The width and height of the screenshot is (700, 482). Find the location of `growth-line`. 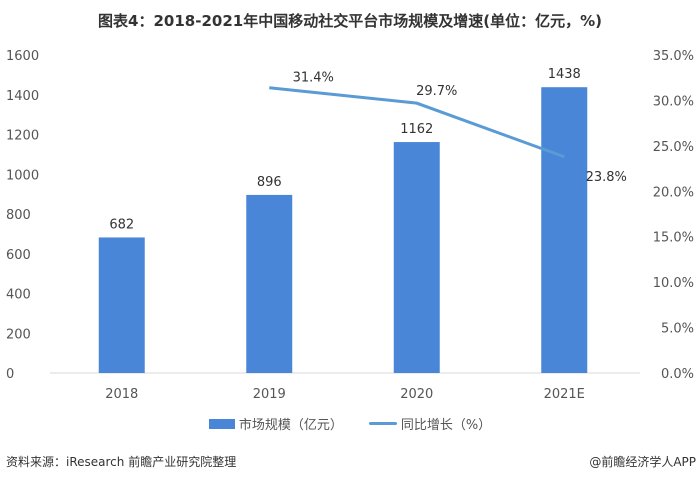

growth-line is located at coordinates (417, 122).